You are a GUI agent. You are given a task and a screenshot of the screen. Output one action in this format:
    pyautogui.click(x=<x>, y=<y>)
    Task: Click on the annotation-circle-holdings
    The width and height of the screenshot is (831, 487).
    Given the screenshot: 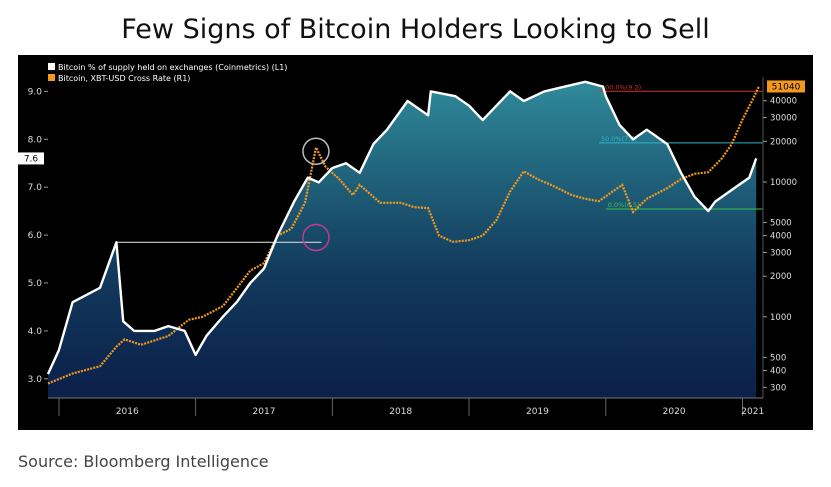 What is the action you would take?
    pyautogui.click(x=316, y=237)
    